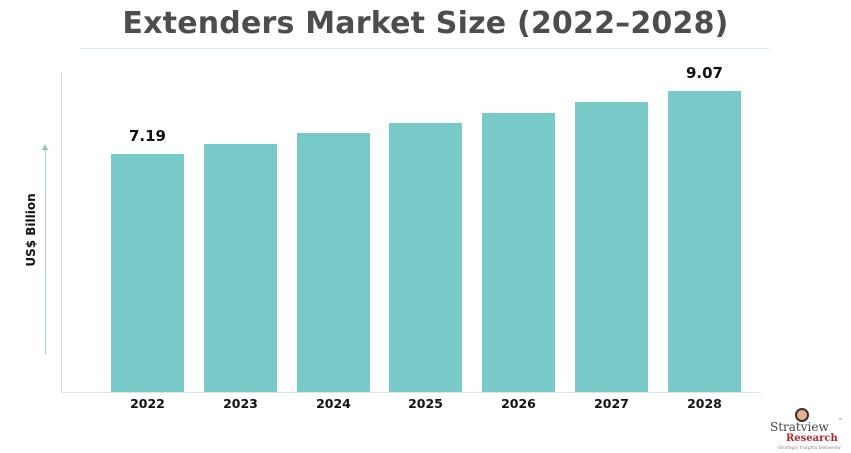  What do you see at coordinates (147, 135) in the screenshot?
I see `data-label-2022: 7.19` at bounding box center [147, 135].